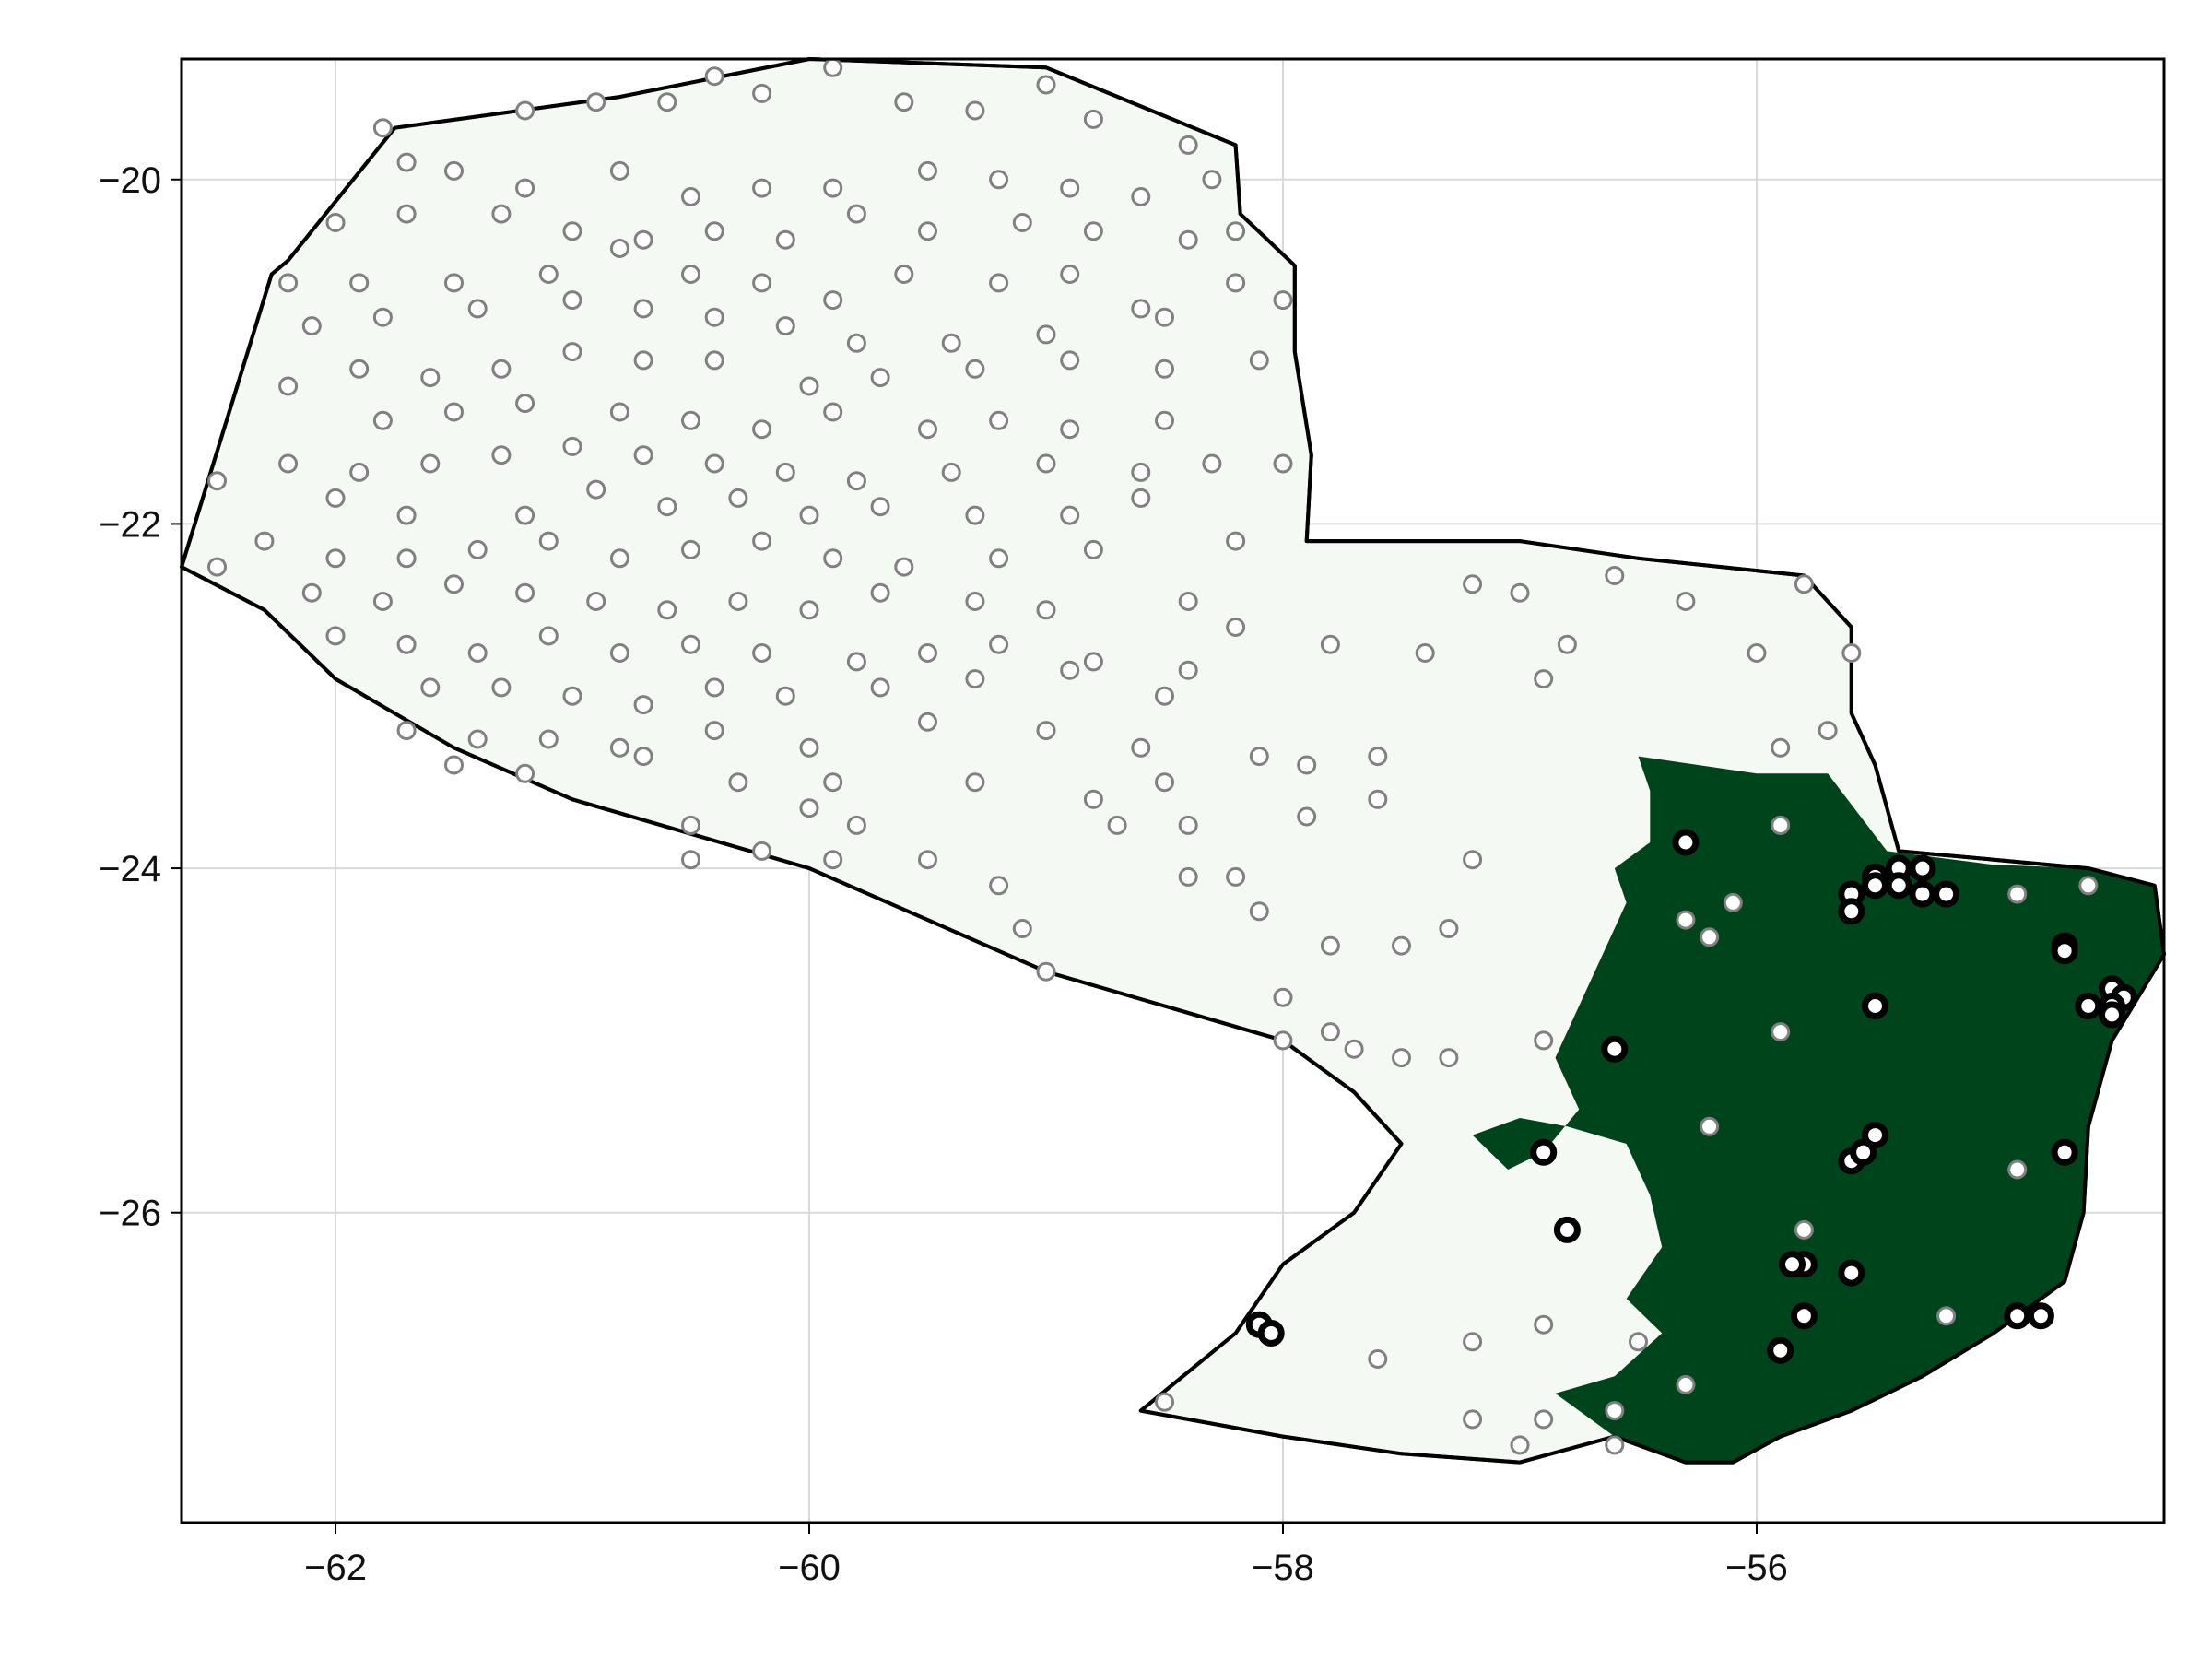  I want to click on x-tick-label: −56, so click(1756, 1567).